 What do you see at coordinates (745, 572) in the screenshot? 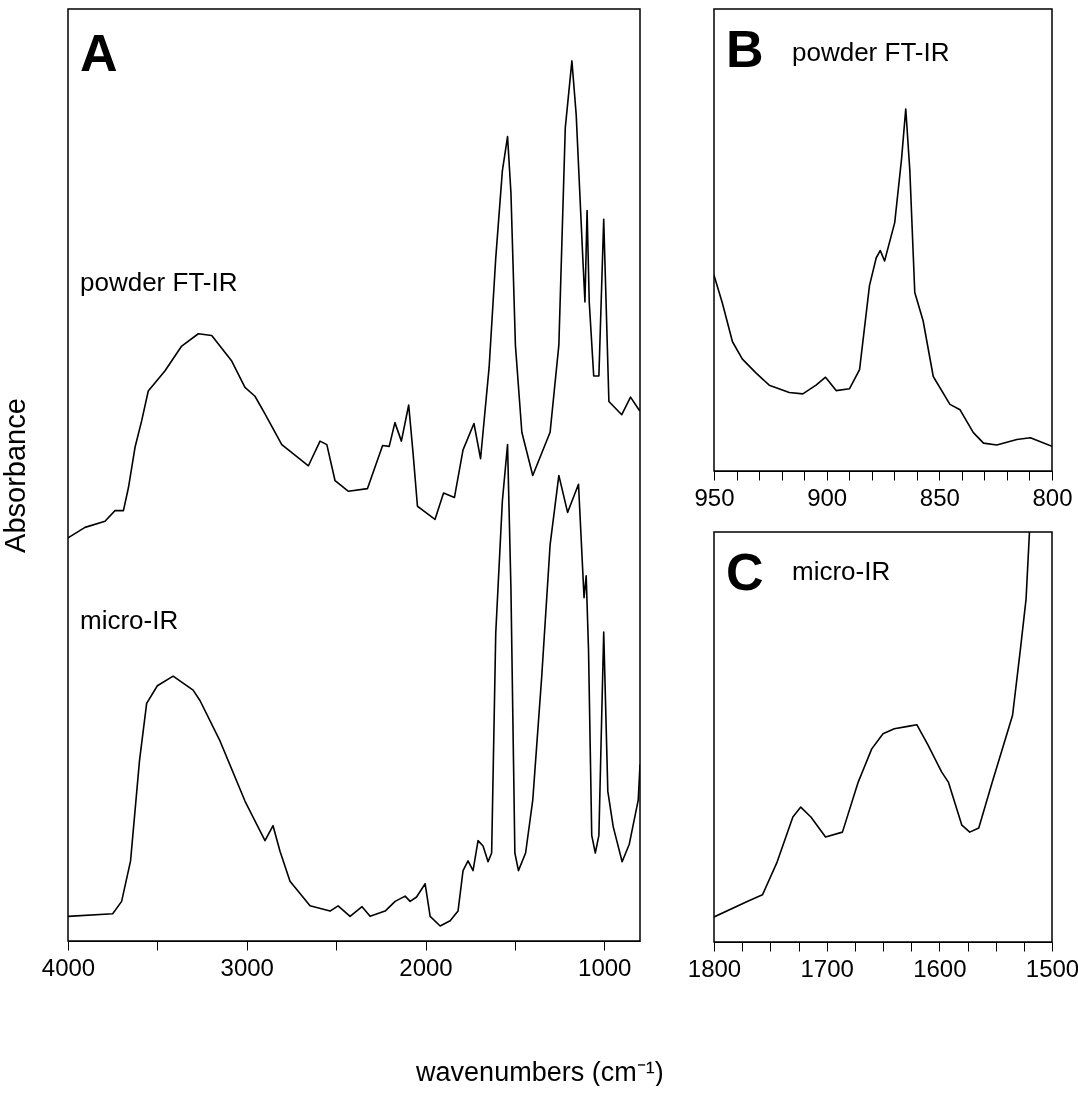
I see `annotation: C` at bounding box center [745, 572].